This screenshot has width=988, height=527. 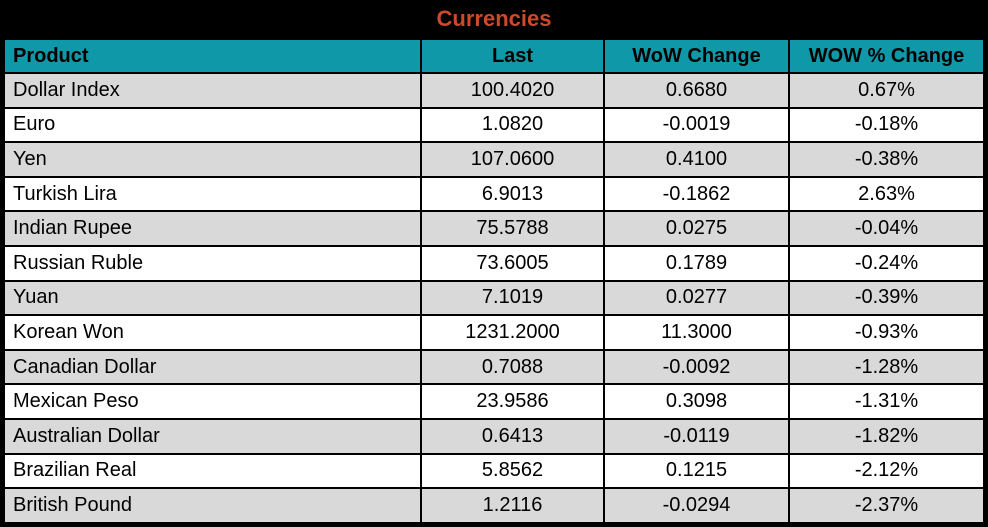 I want to click on table-title-bar: Currencies, so click(x=494, y=19).